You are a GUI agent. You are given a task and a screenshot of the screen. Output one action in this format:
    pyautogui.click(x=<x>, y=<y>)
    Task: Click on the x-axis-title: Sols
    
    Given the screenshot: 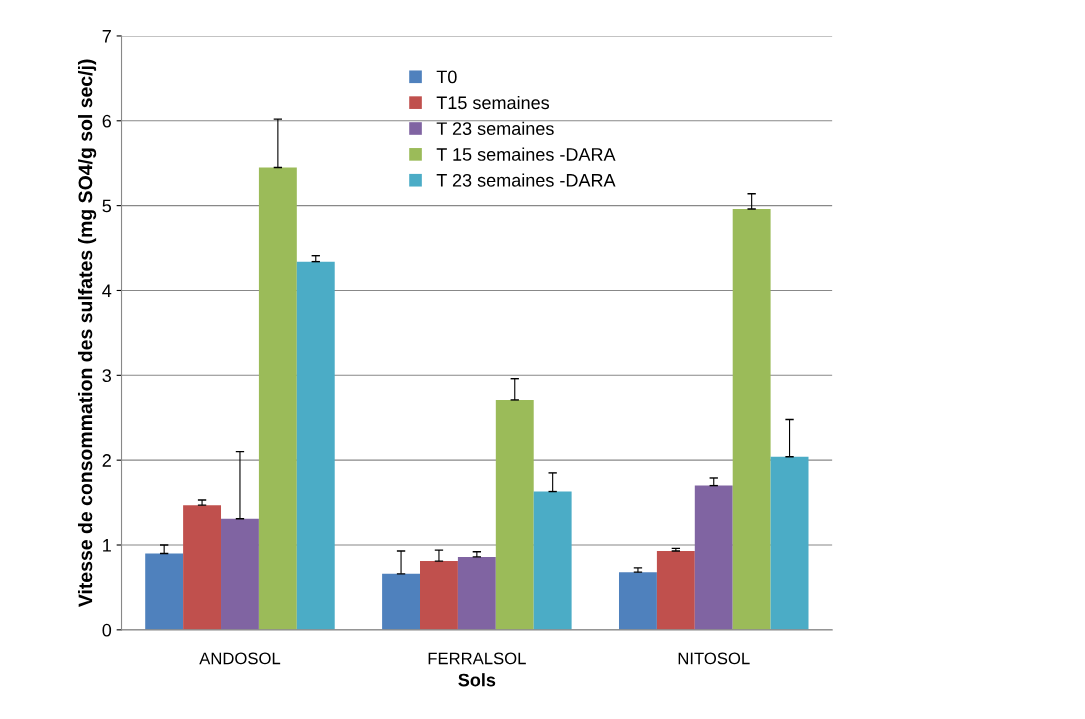 What is the action you would take?
    pyautogui.click(x=477, y=680)
    